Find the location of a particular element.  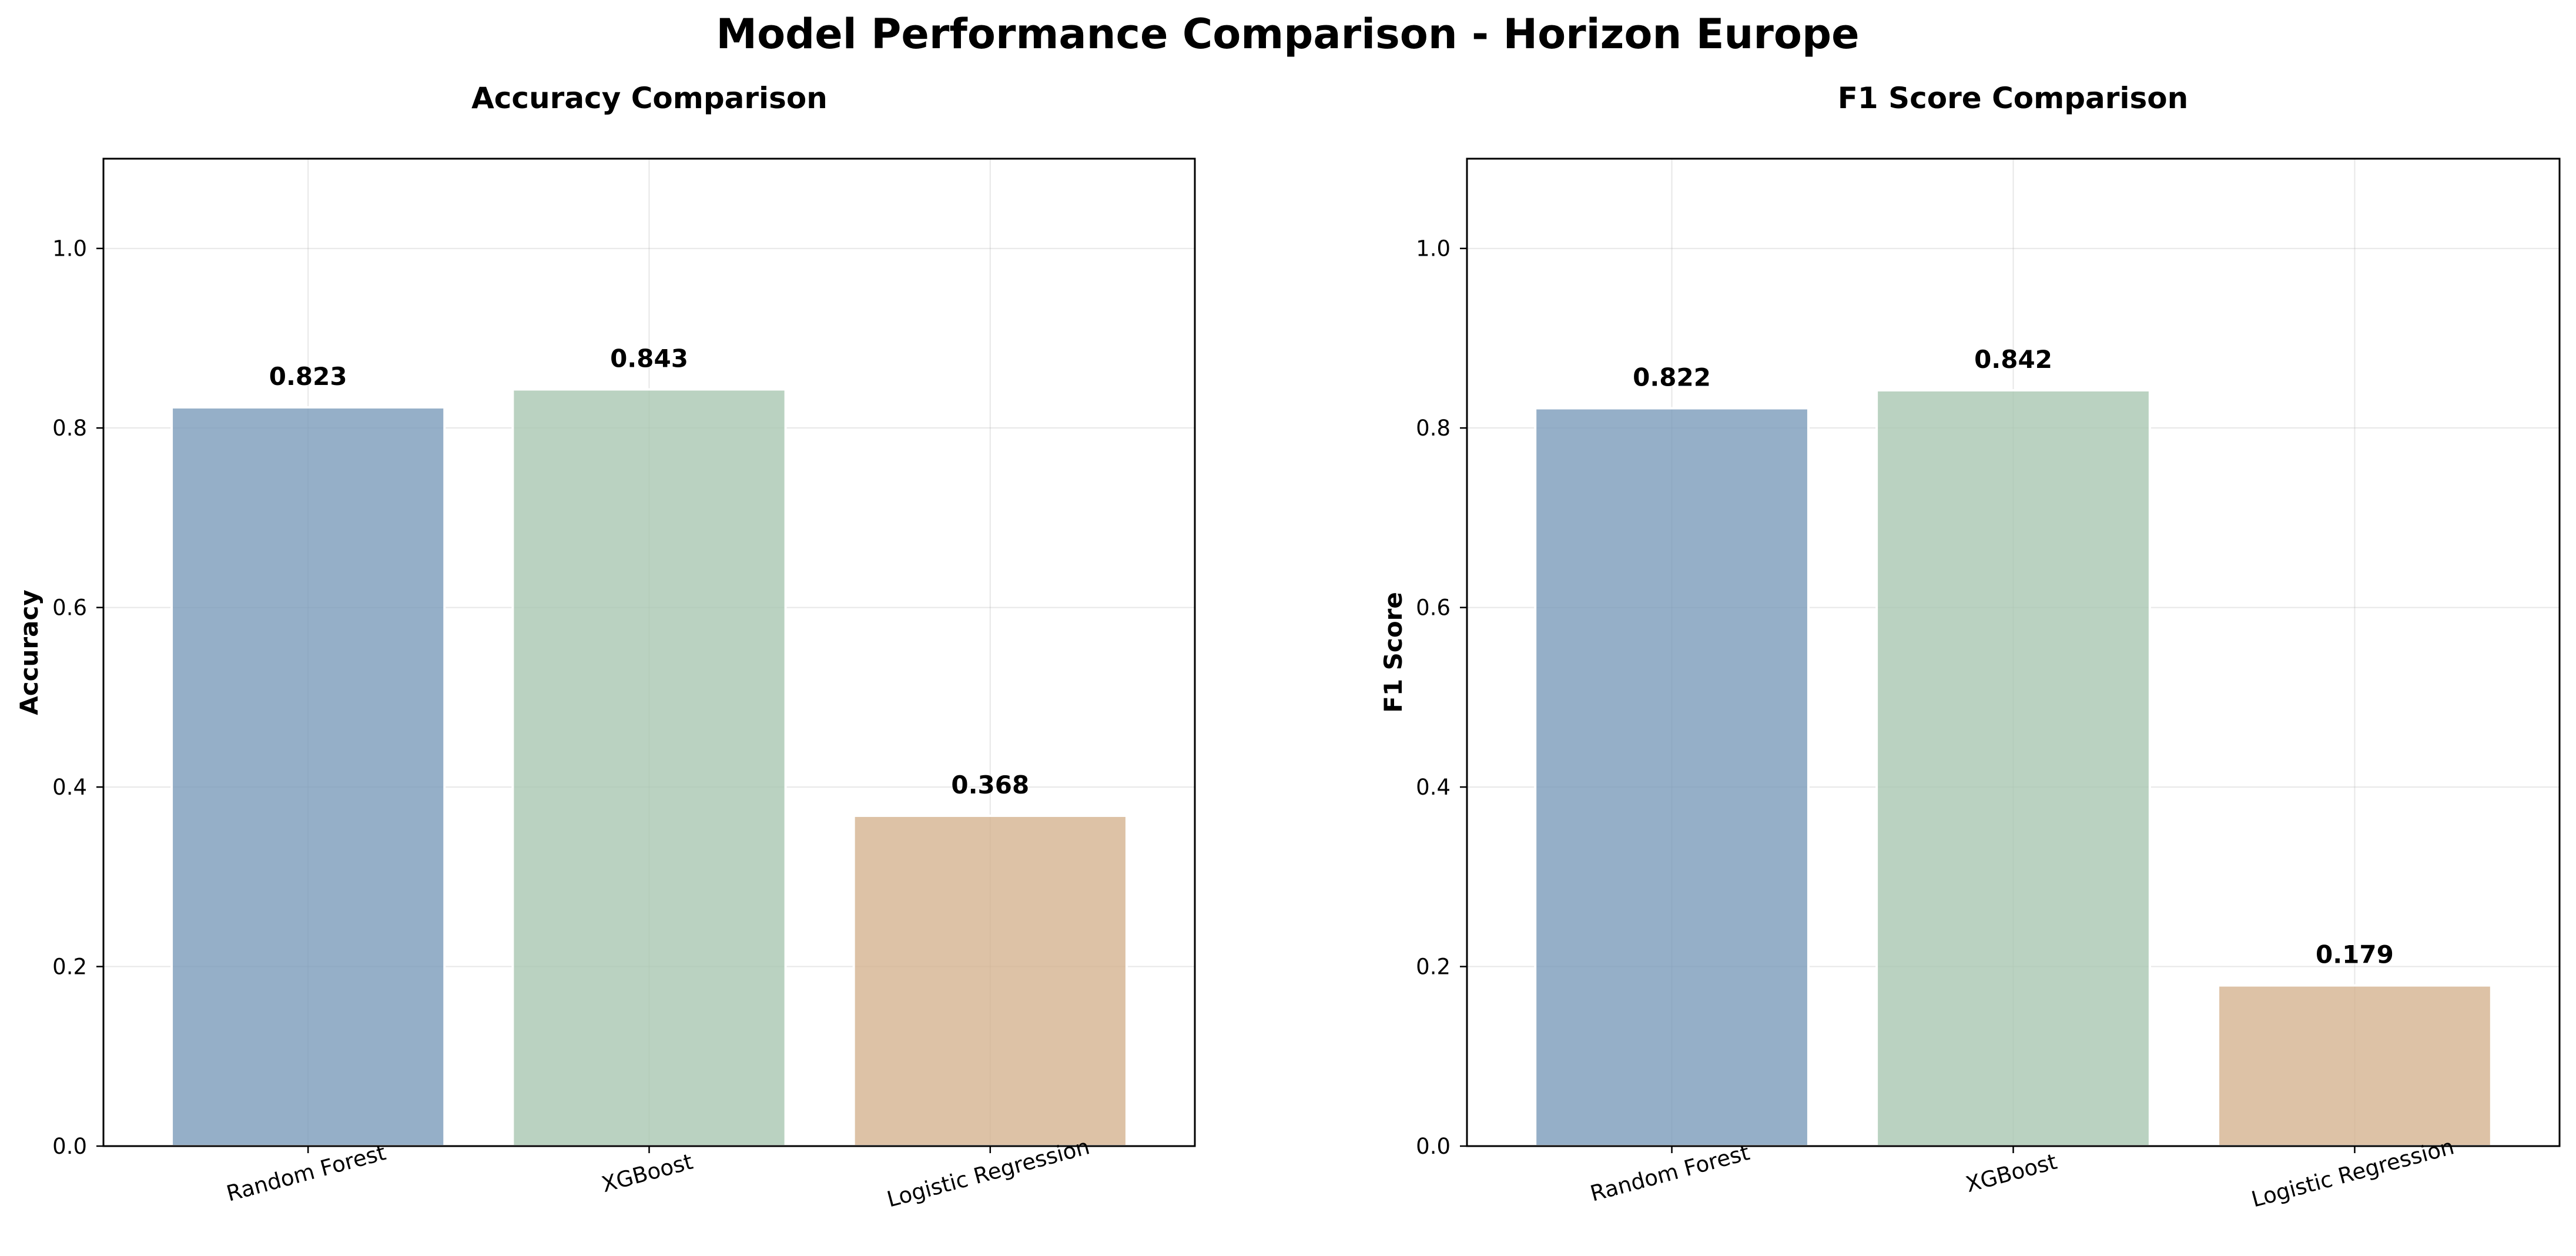

f1-score-bar-xgboost is located at coordinates (2013, 768).